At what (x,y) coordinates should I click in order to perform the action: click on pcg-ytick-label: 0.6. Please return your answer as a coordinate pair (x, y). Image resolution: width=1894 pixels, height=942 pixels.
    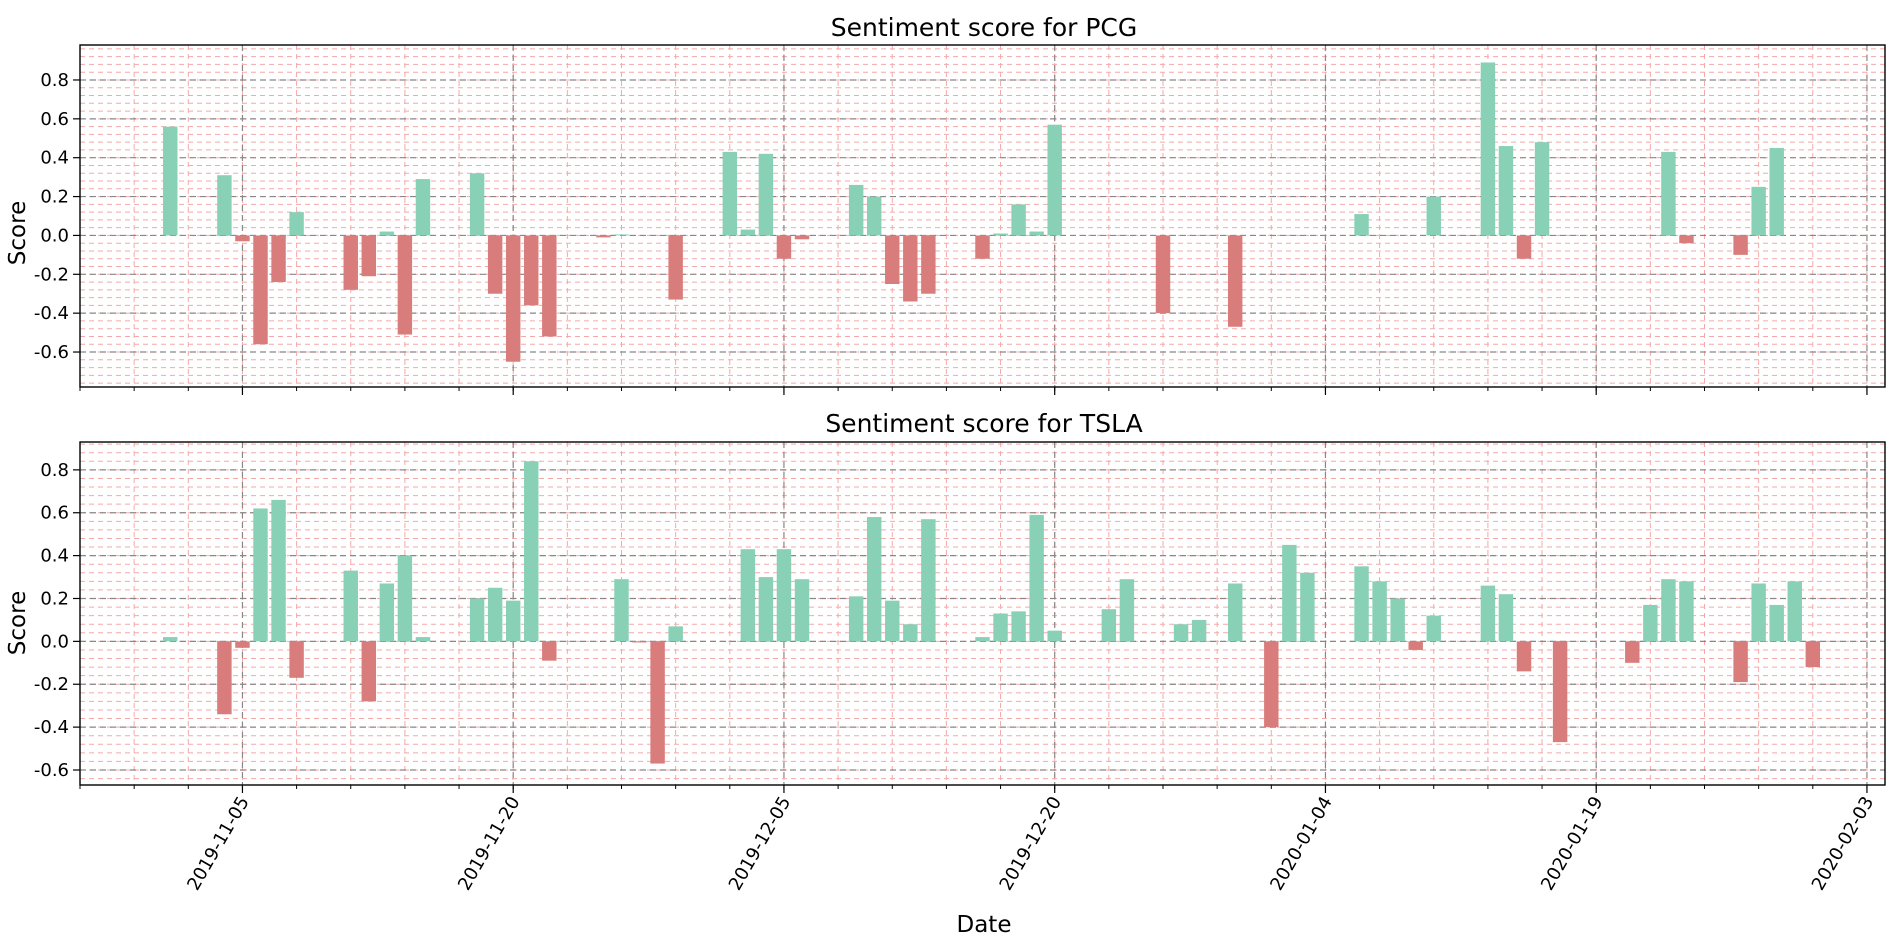
    Looking at the image, I should click on (54, 119).